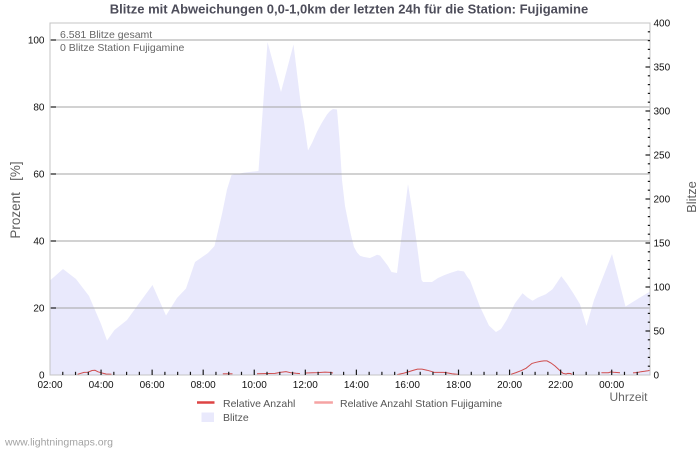 Image resolution: width=700 pixels, height=450 pixels. Describe the element at coordinates (259, 404) in the screenshot. I see `svg-text: Relative Anzahl` at that location.